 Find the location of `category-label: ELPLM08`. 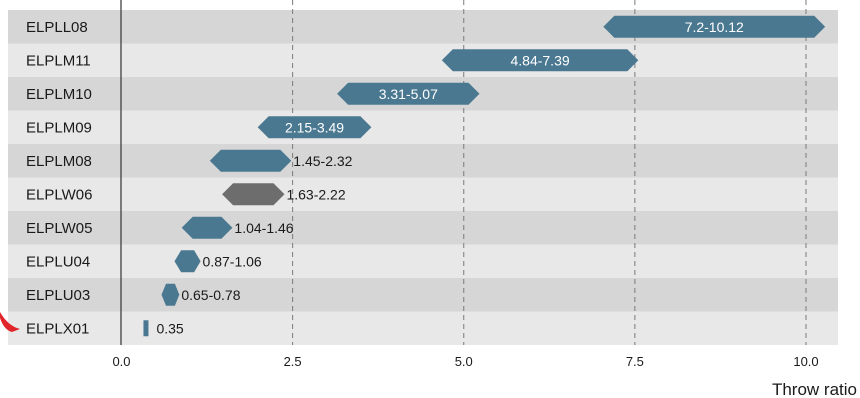

category-label: ELPLM08 is located at coordinates (59, 161).